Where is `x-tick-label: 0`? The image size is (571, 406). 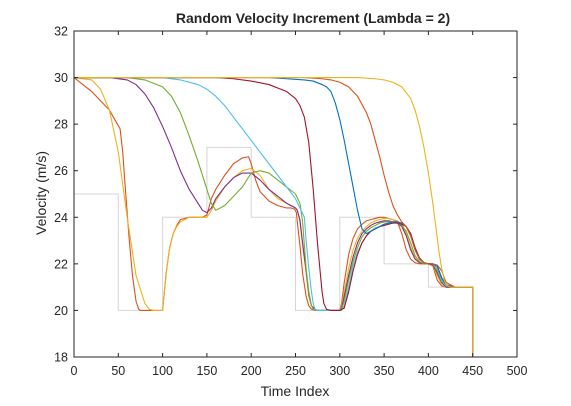
x-tick-label: 0 is located at coordinates (74, 371).